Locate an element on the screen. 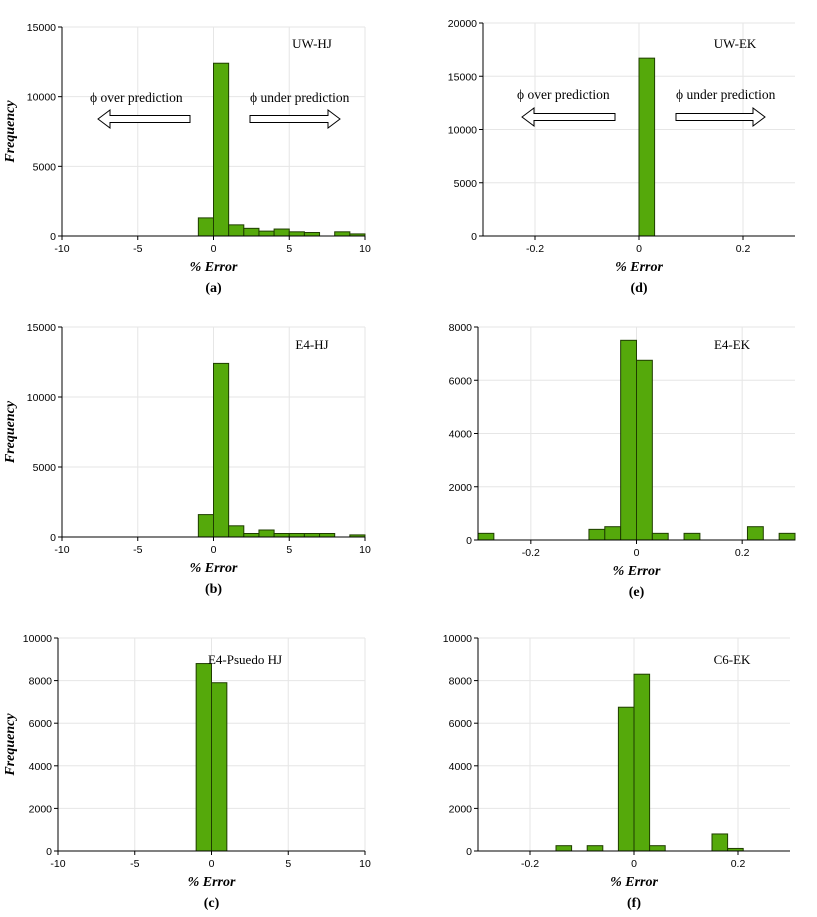  series-label: UW-HJ is located at coordinates (312, 43).